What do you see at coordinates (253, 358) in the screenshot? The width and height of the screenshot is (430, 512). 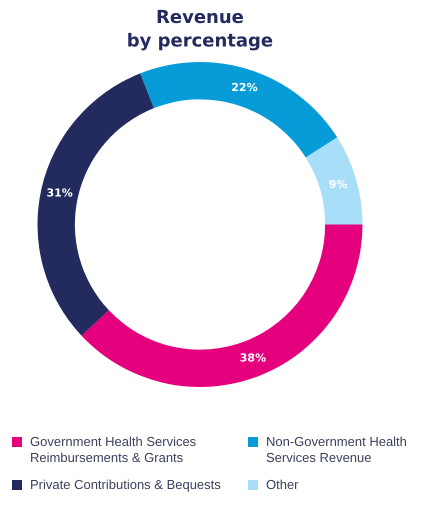 I see `data-label: 38%` at bounding box center [253, 358].